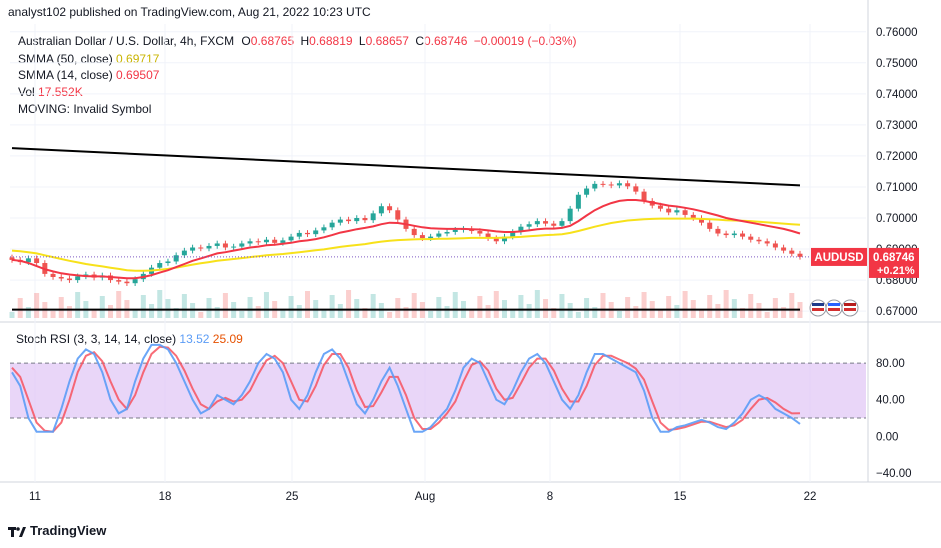  What do you see at coordinates (897, 64) in the screenshot?
I see `price-tick-label: 0.75000` at bounding box center [897, 64].